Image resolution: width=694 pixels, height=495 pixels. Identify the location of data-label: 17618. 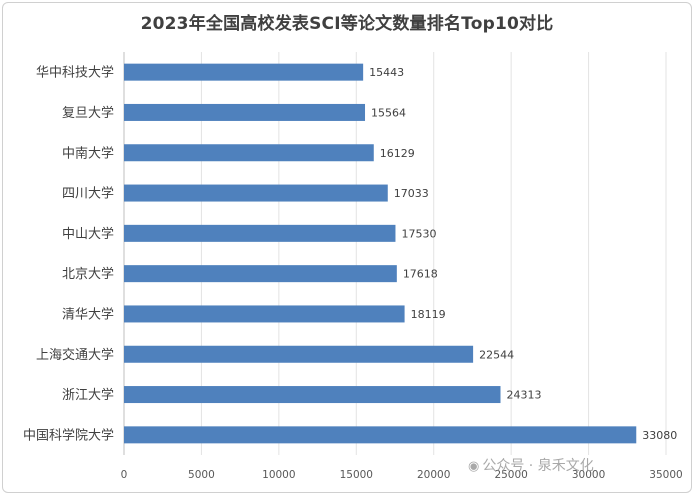
(420, 274).